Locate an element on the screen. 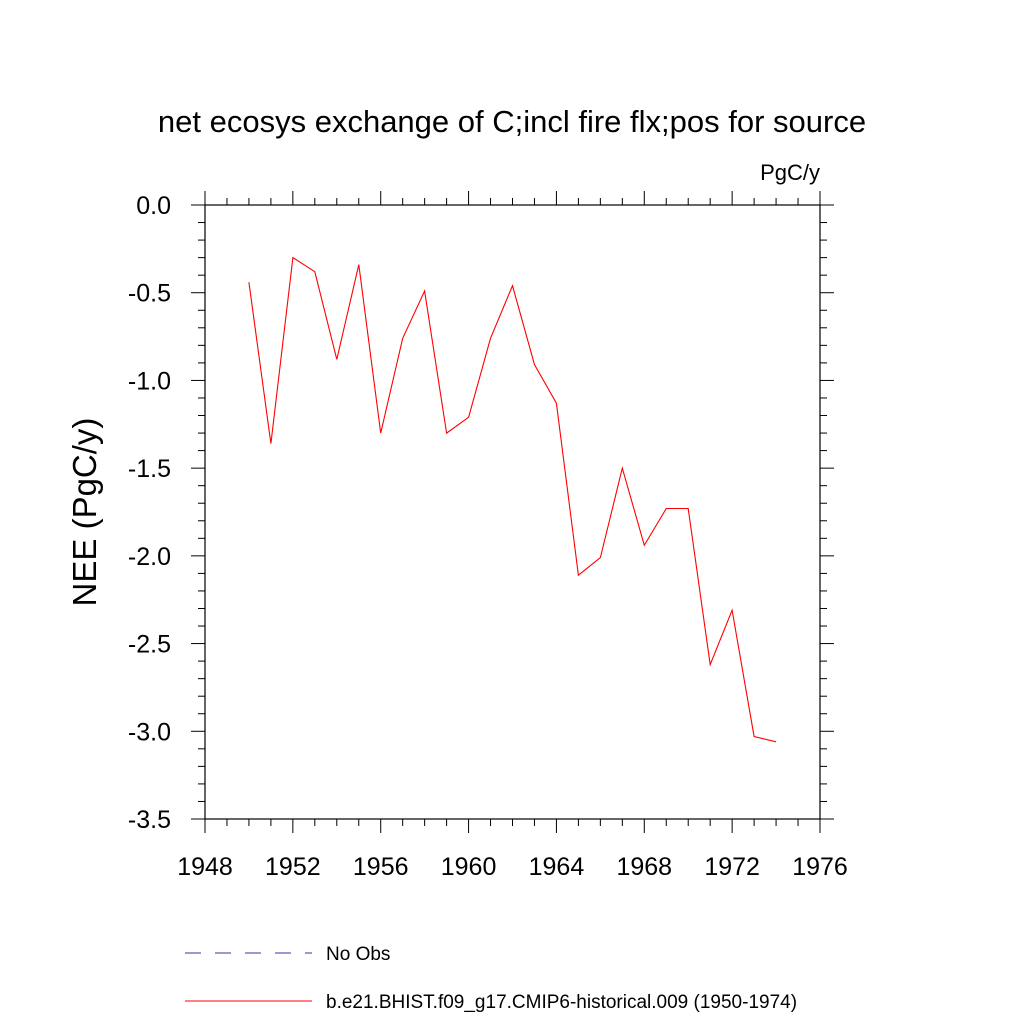  x-tick-label: 1956 is located at coordinates (381, 867).